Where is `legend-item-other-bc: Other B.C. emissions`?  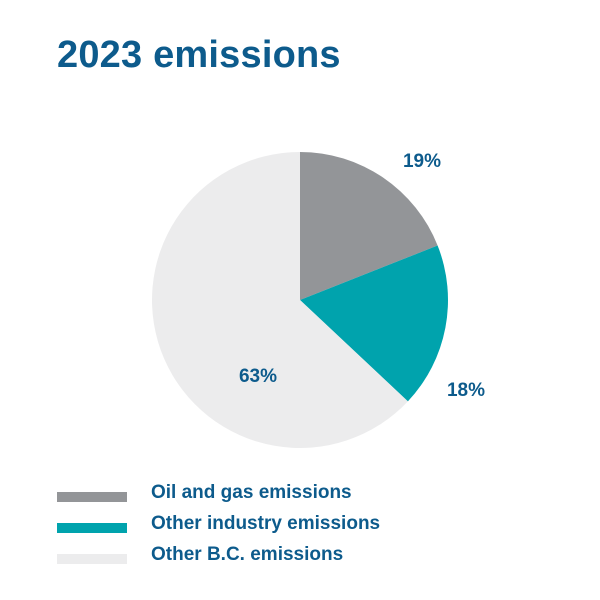 legend-item-other-bc: Other B.C. emissions is located at coordinates (297, 557).